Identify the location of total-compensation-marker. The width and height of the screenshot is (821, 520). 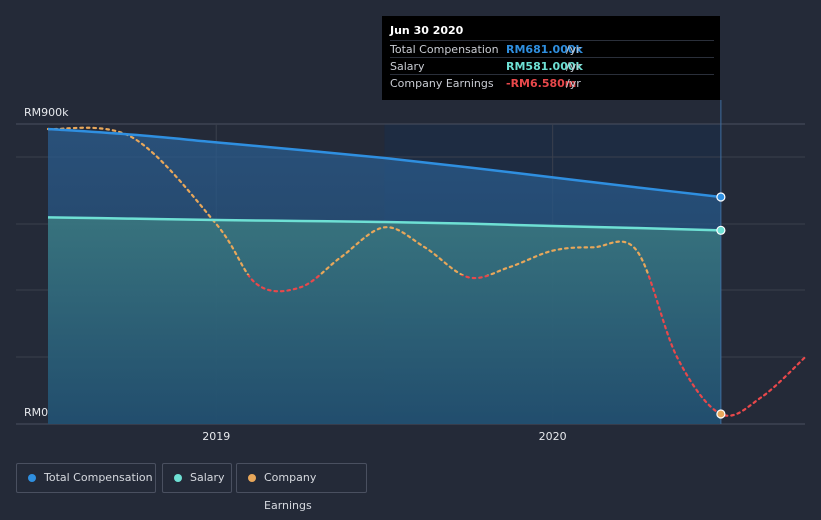
(721, 197).